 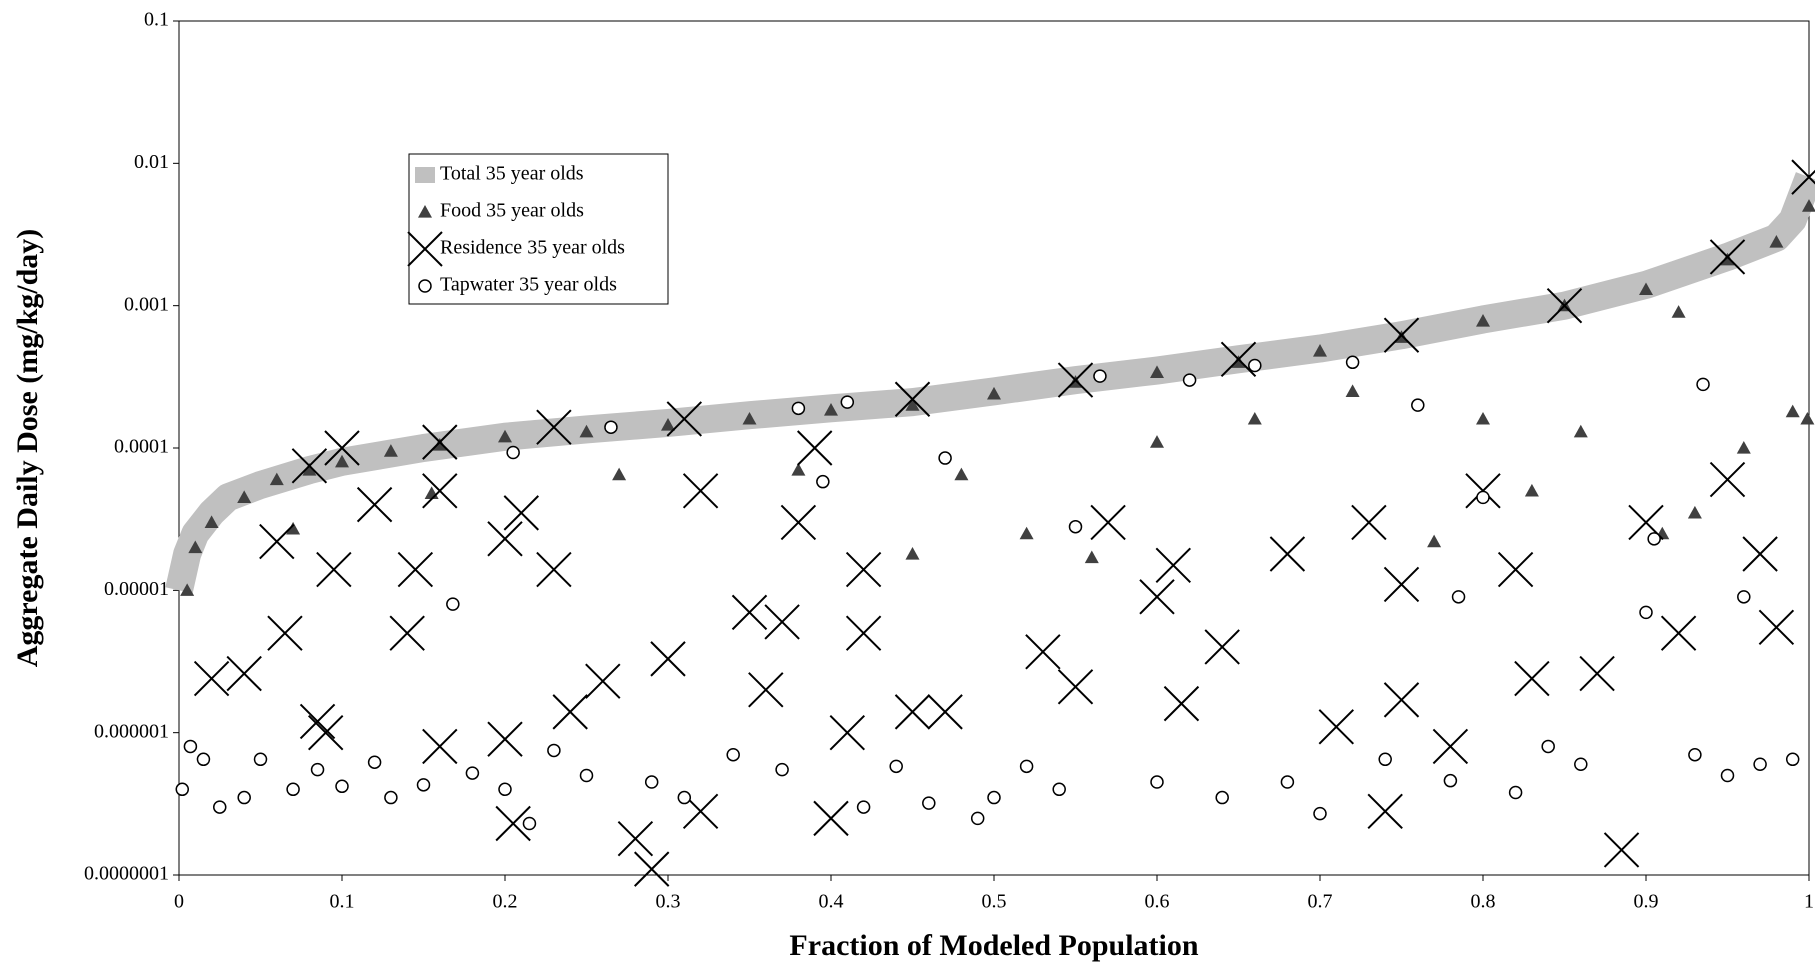 What do you see at coordinates (342, 902) in the screenshot?
I see `x-tick-label: 0.1` at bounding box center [342, 902].